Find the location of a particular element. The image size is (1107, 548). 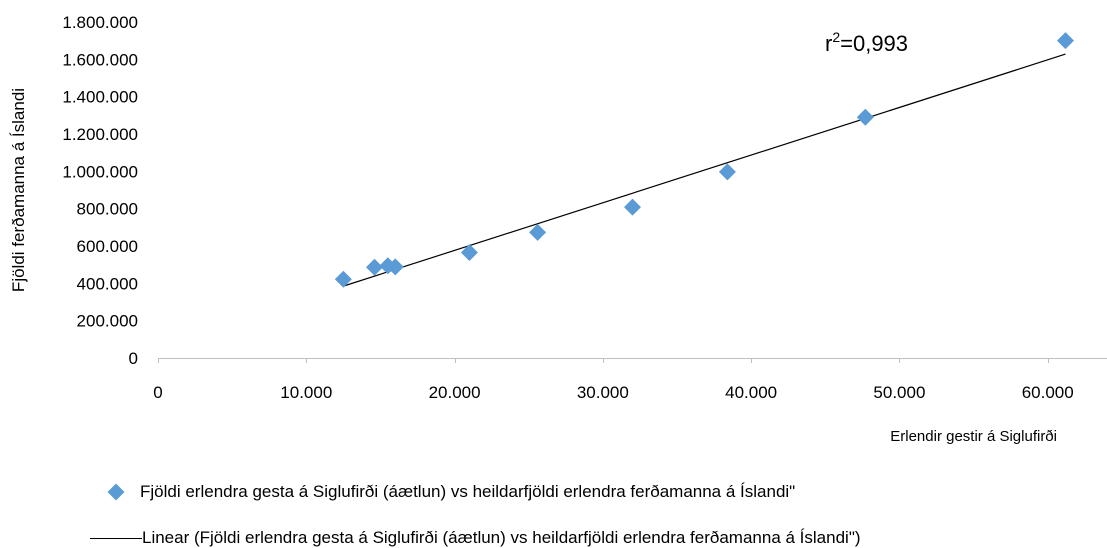

x-axis-ticks: 0 10.000 20.000 30.000 40.000 50.000 60.000 is located at coordinates (613, 392).